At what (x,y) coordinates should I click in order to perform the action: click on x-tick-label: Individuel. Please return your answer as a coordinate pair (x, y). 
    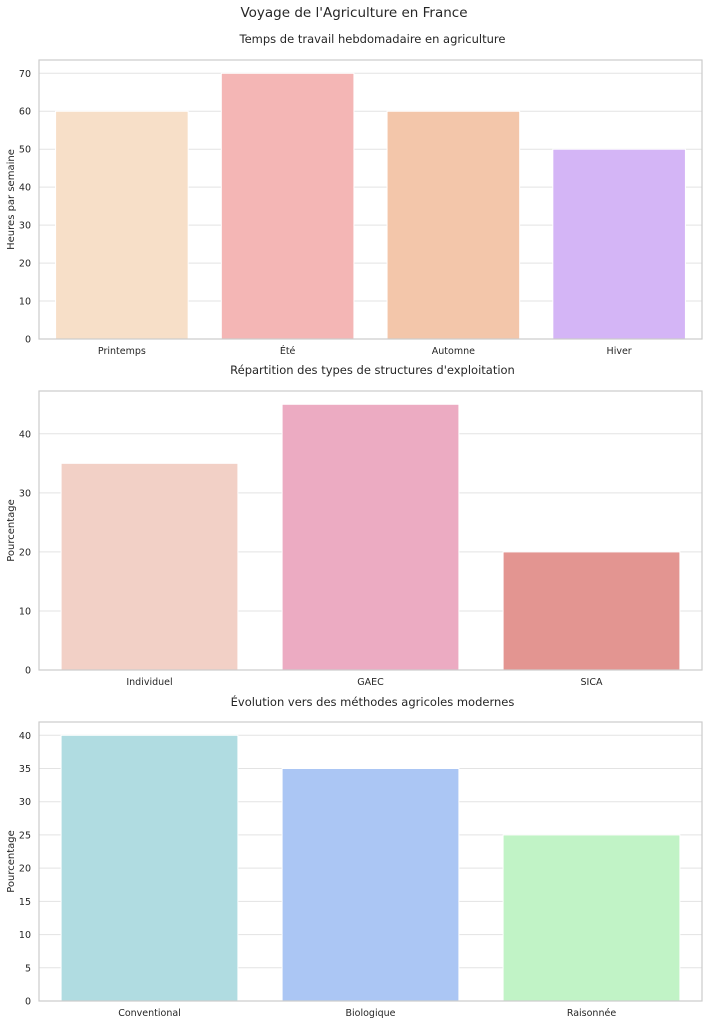
    Looking at the image, I should click on (149, 682).